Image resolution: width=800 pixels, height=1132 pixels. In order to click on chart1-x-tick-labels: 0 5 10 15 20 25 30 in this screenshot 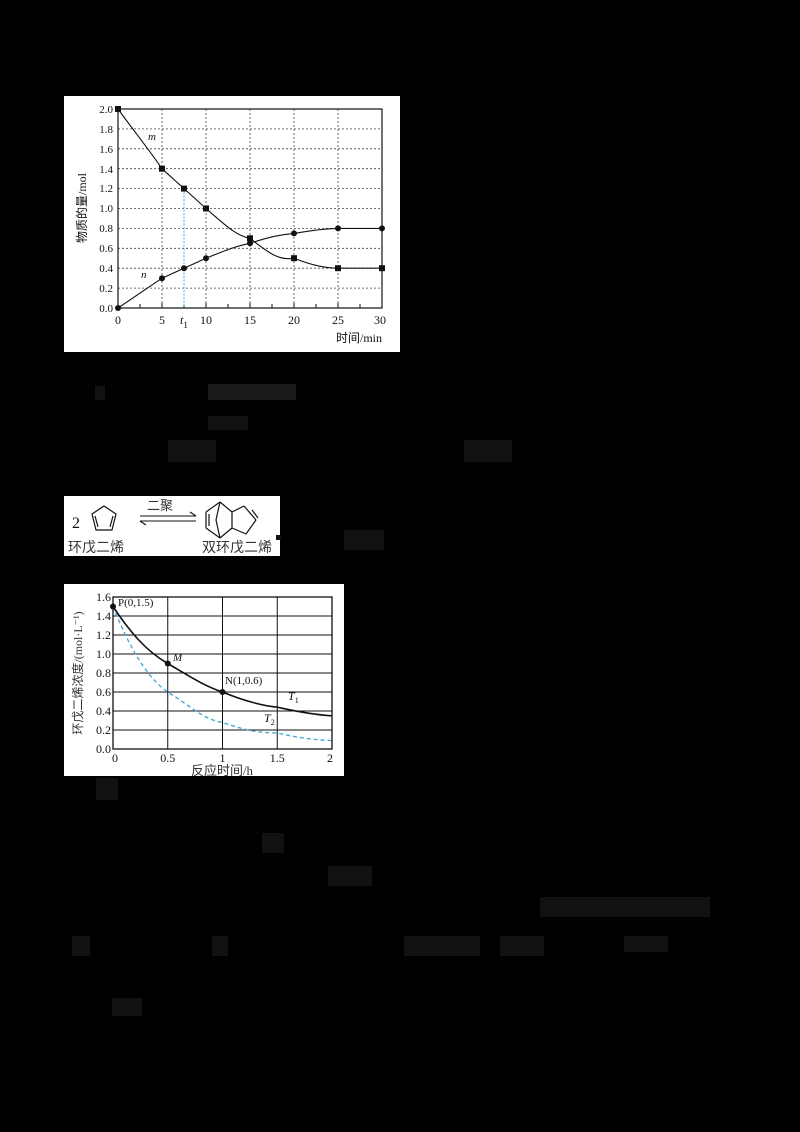, I will do `click(250, 320)`.